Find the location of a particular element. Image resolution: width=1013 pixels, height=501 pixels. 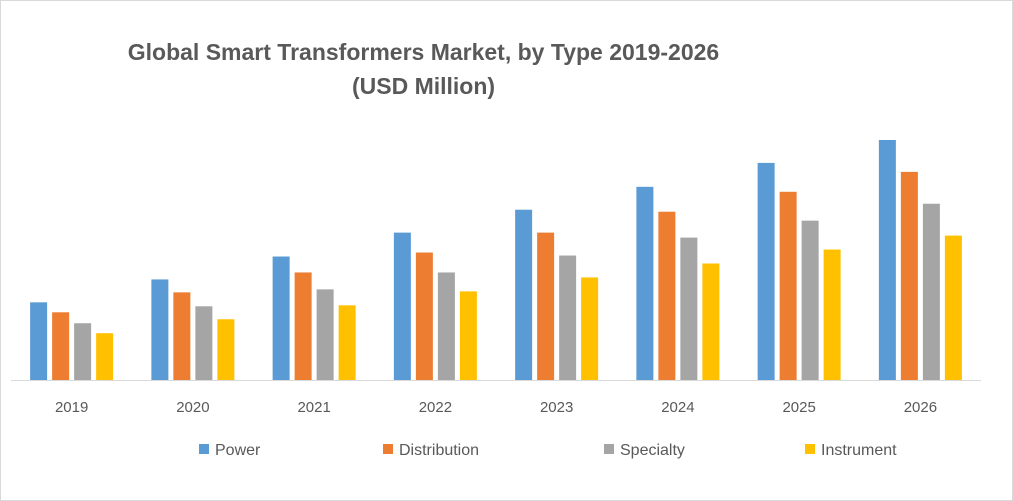

bar-instrument-2025 is located at coordinates (832, 314).